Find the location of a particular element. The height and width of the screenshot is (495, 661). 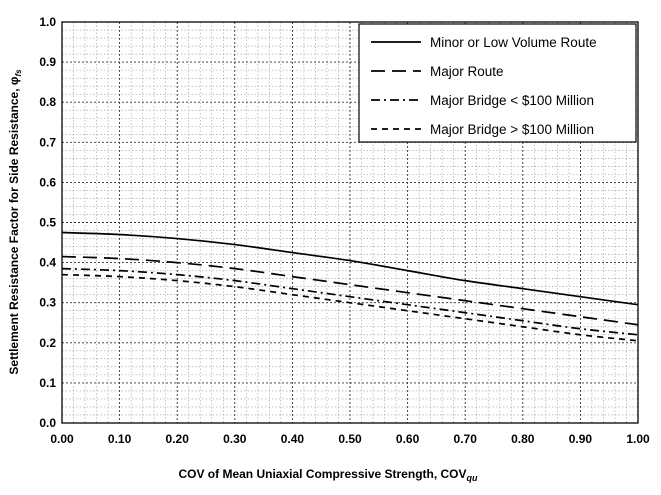

y-tick-label: 0.1 is located at coordinates (47, 383).